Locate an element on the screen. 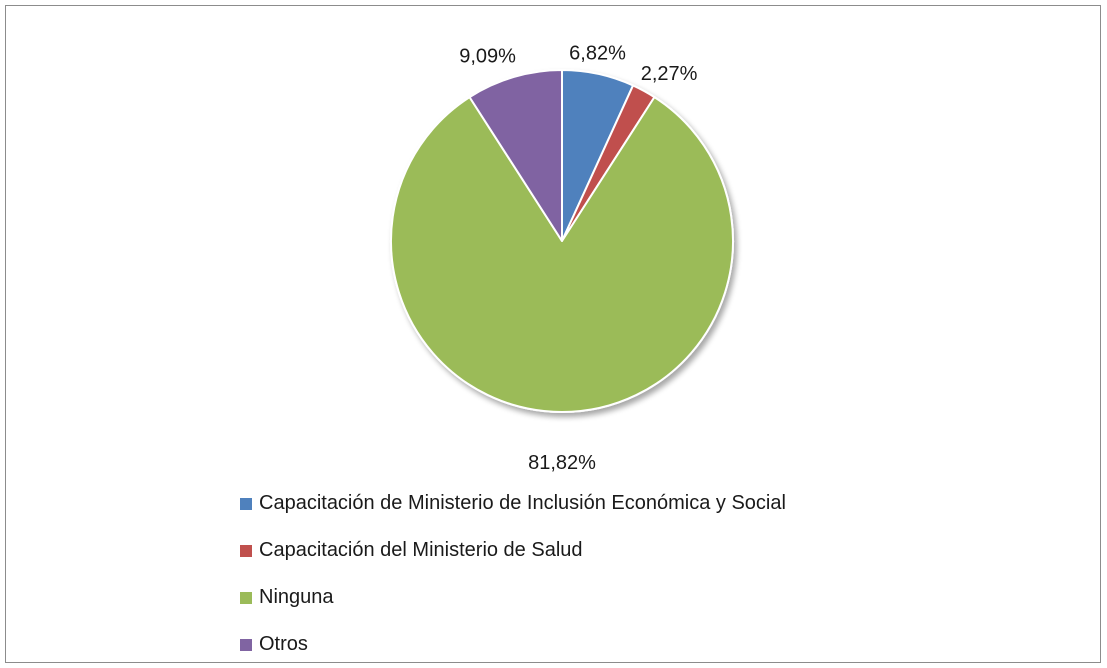  data-label-3: 81,82% is located at coordinates (562, 463).